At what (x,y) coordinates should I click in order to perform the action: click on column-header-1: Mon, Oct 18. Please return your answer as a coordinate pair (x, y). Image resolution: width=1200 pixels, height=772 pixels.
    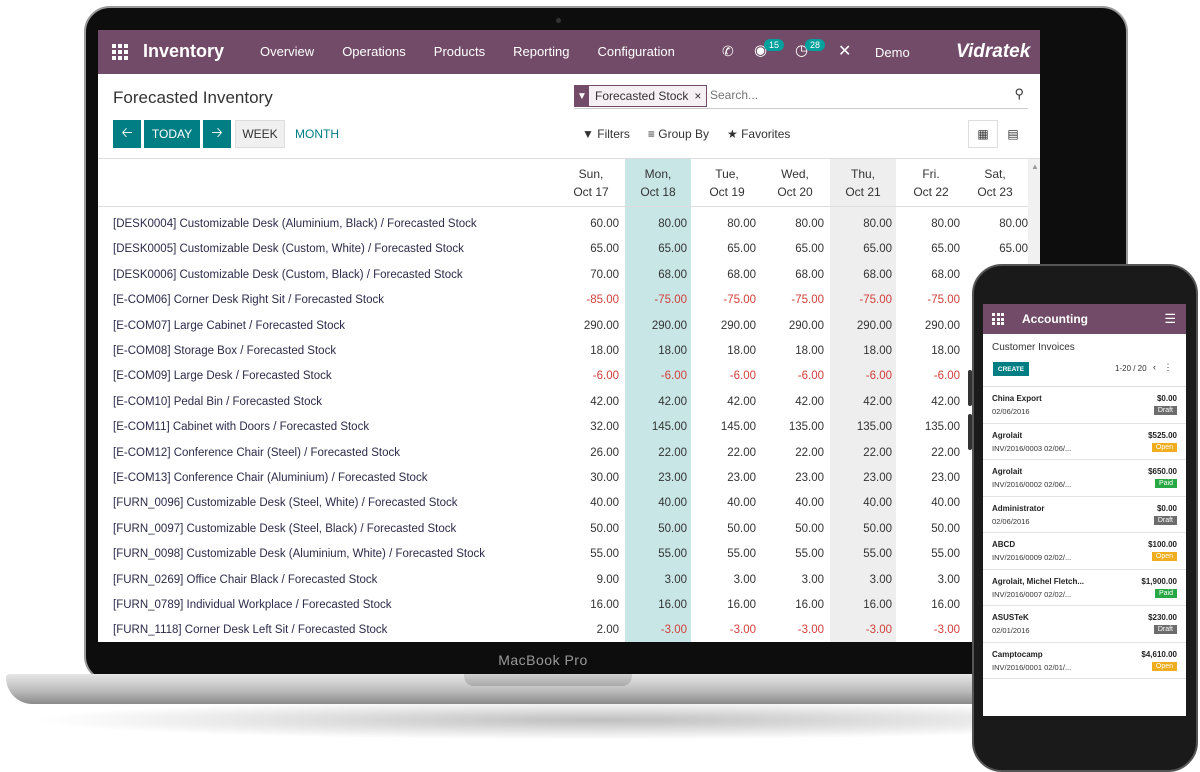
    Looking at the image, I should click on (658, 183).